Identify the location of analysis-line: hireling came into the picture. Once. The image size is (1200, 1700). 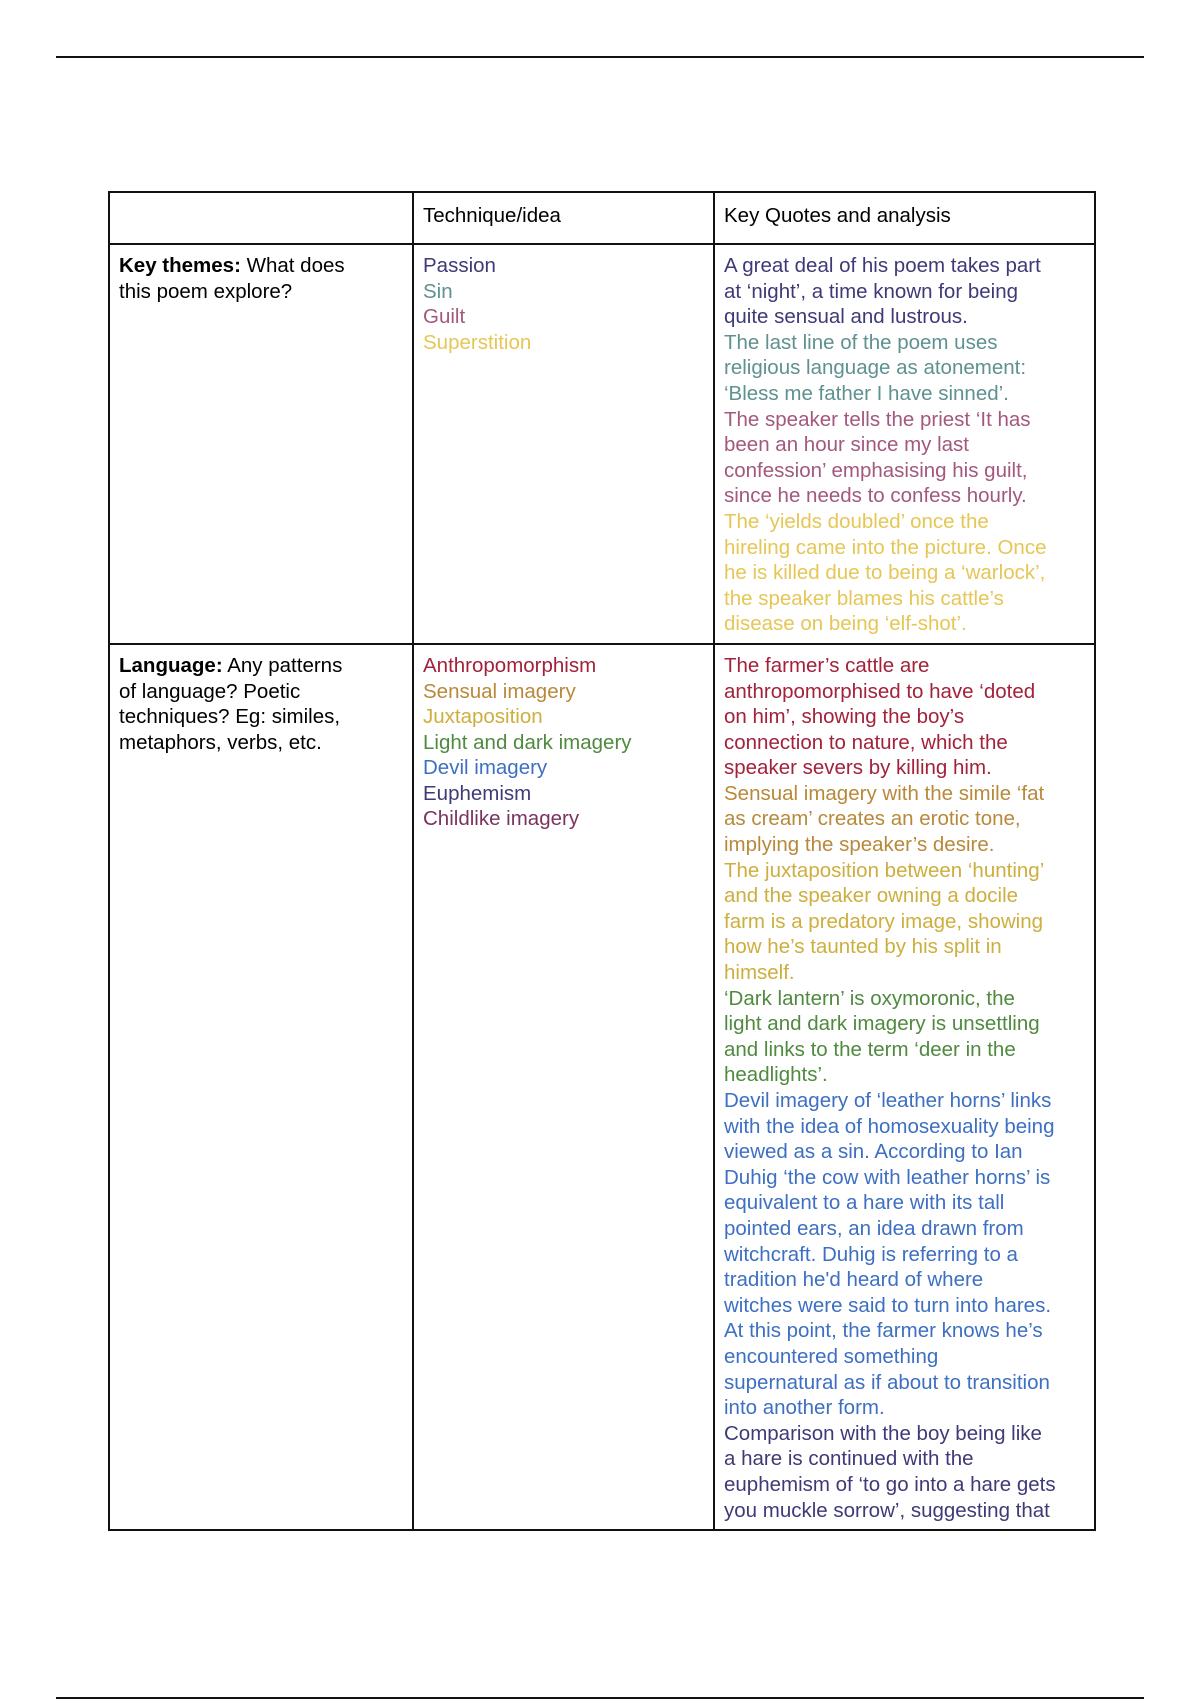
(885, 547).